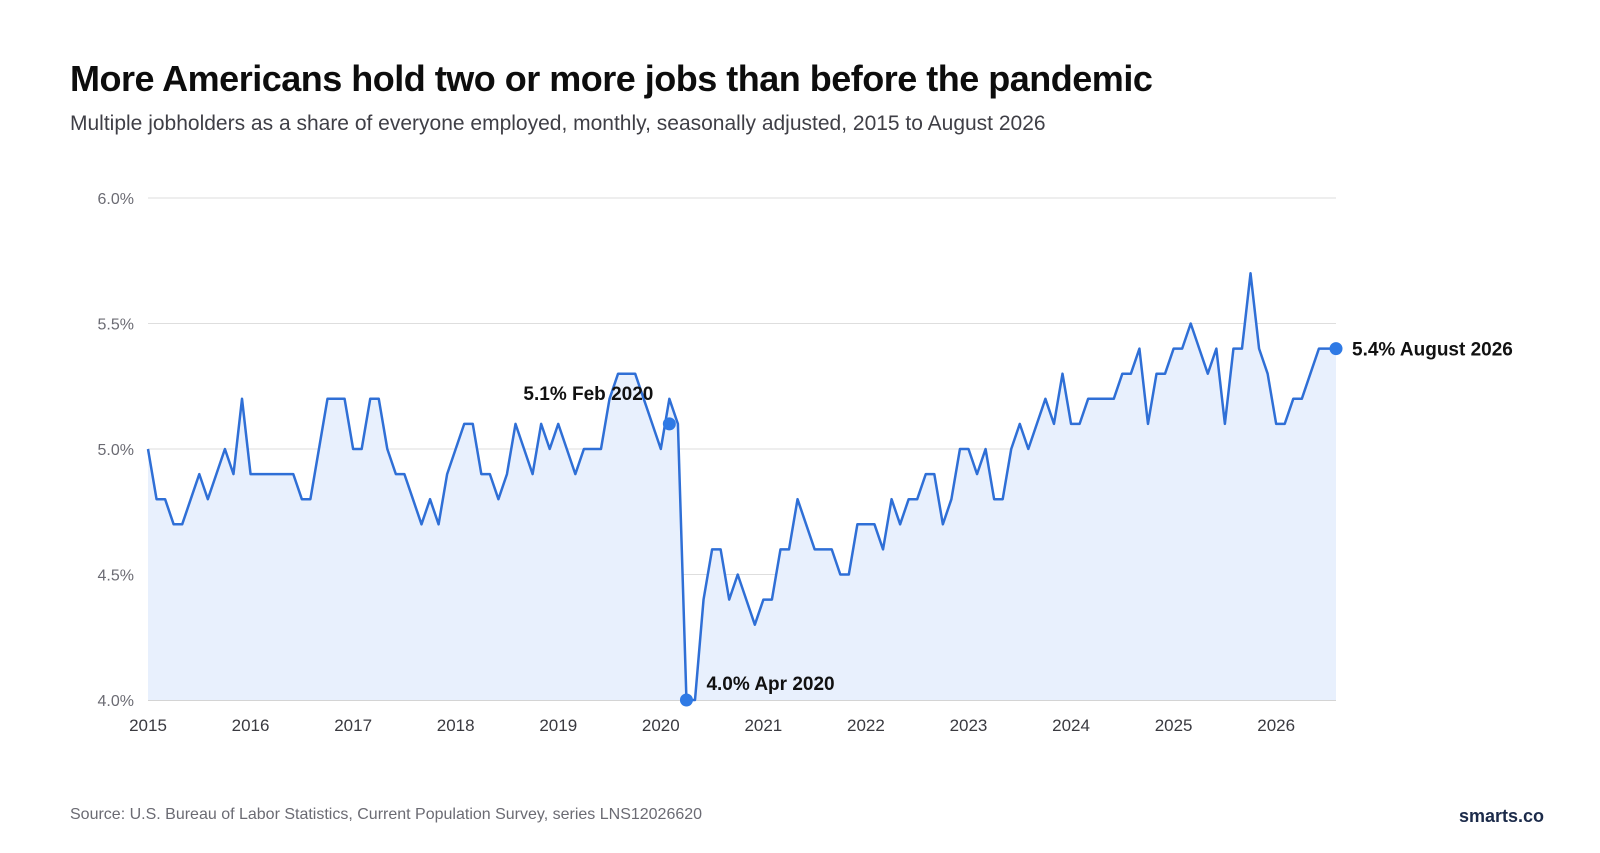  Describe the element at coordinates (148, 725) in the screenshot. I see `x-tick-label: 2015` at that location.